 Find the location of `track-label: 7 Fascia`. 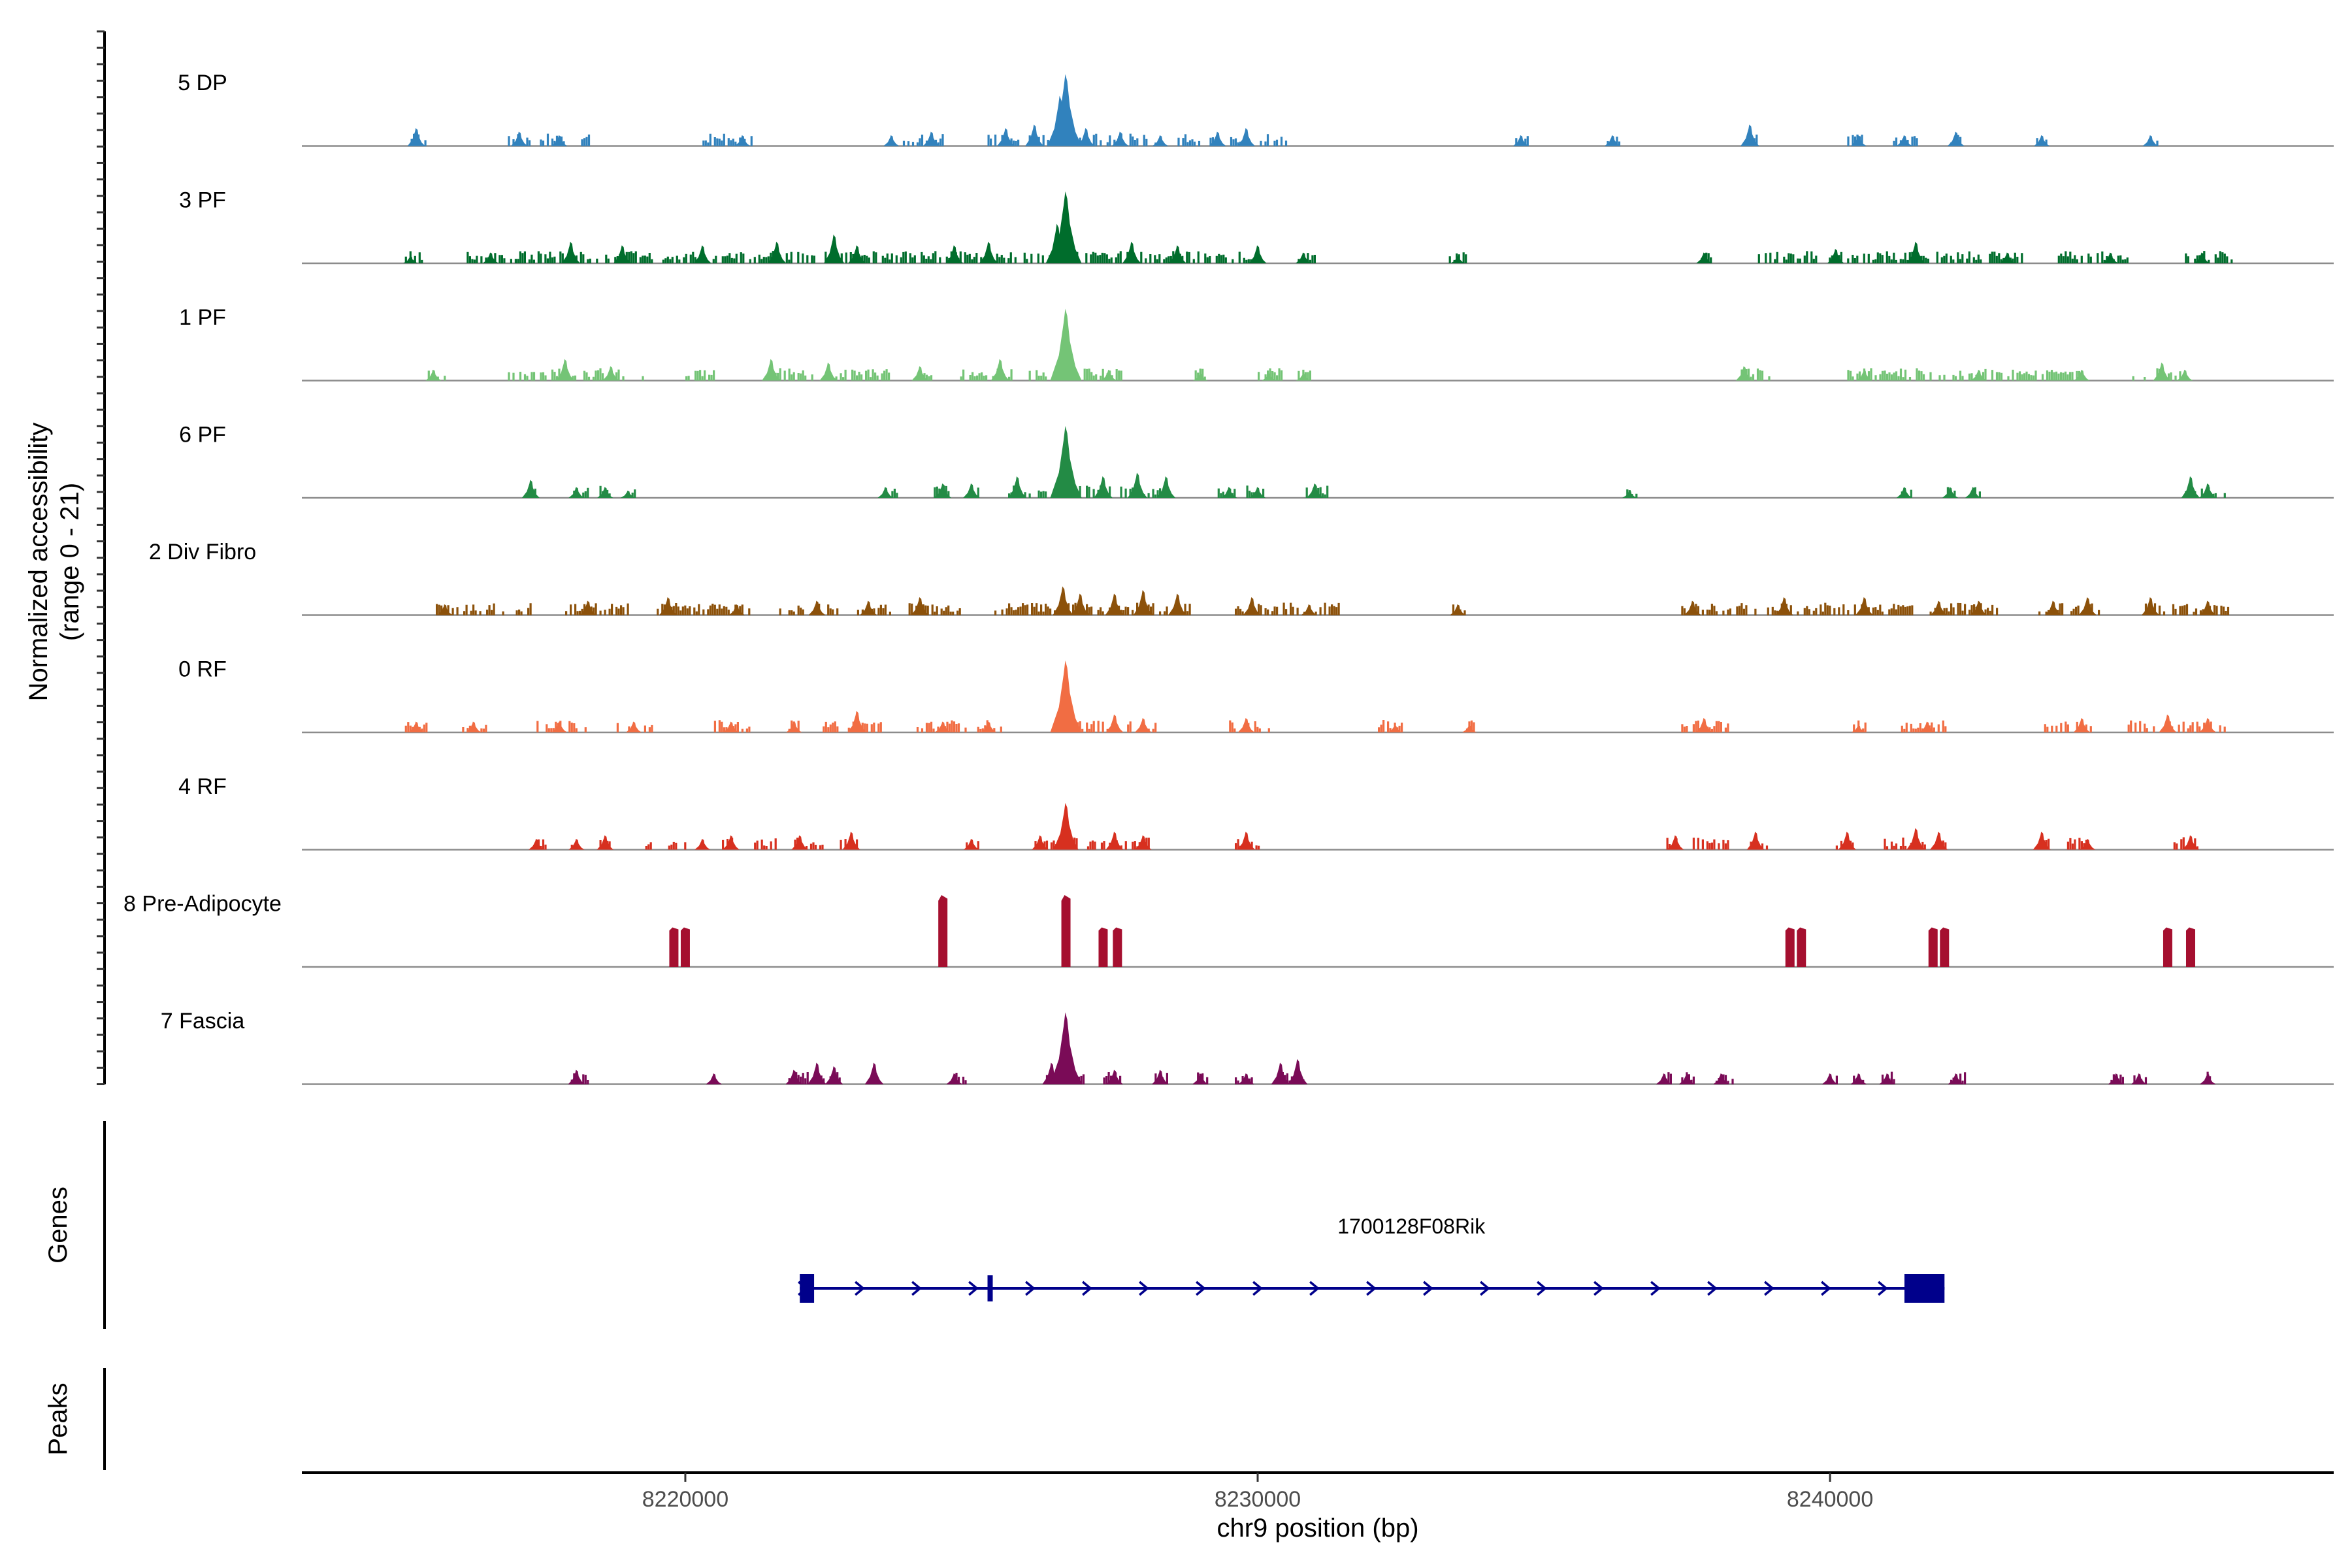

track-label: 7 Fascia is located at coordinates (203, 1021).